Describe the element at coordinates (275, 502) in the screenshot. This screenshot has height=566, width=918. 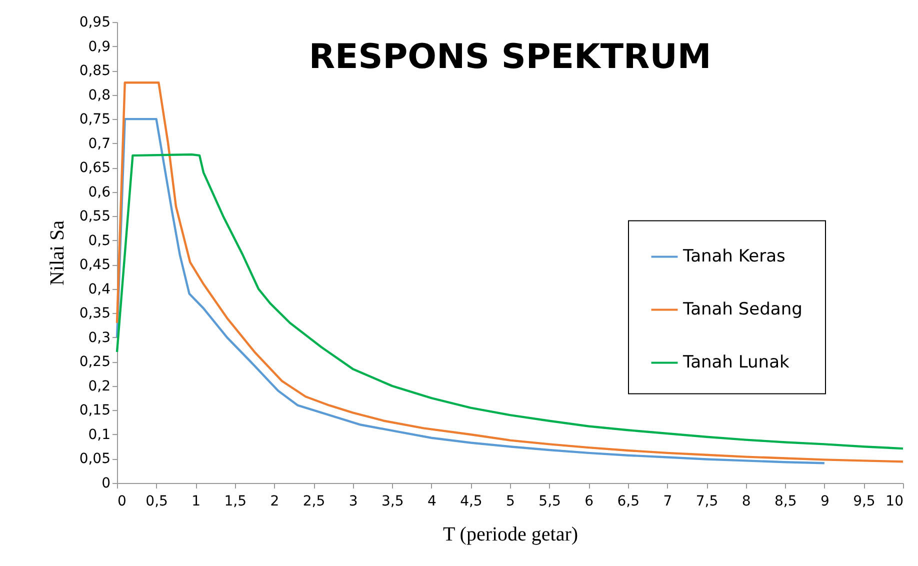
I see `x-tick-label: 2` at that location.